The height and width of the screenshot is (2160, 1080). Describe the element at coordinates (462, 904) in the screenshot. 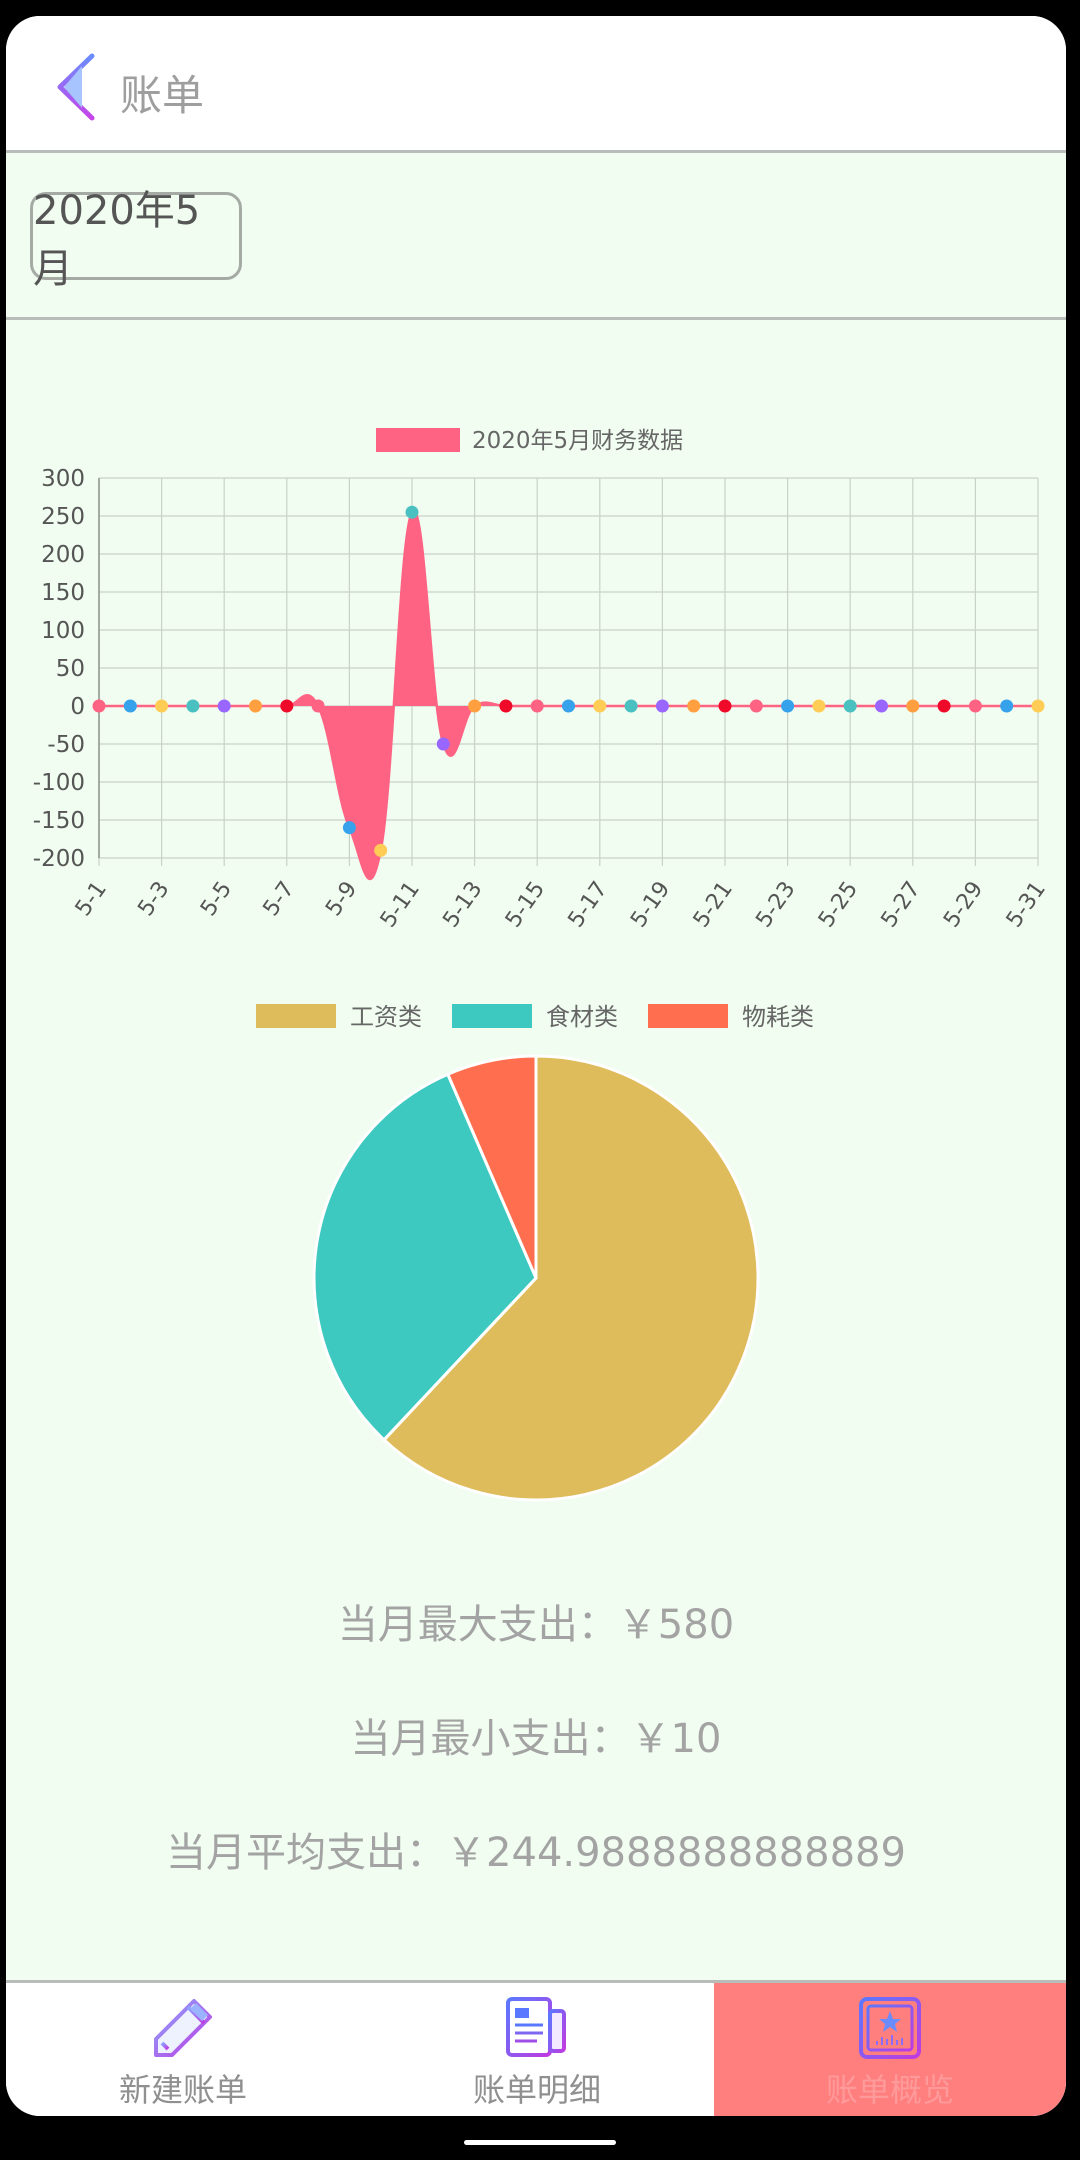

I see `x-tick-label: 5-13` at that location.